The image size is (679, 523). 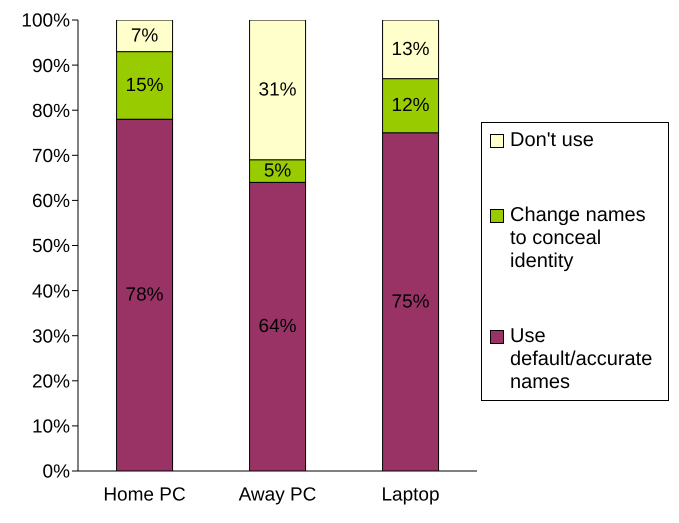 I want to click on y-tick-label: 50%, so click(x=51, y=247).